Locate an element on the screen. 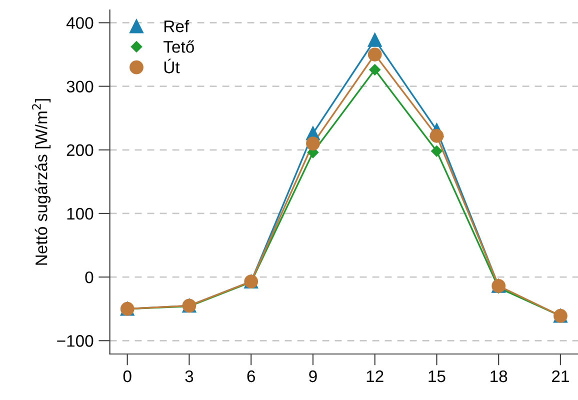  x-tick-label: 6 is located at coordinates (251, 376).